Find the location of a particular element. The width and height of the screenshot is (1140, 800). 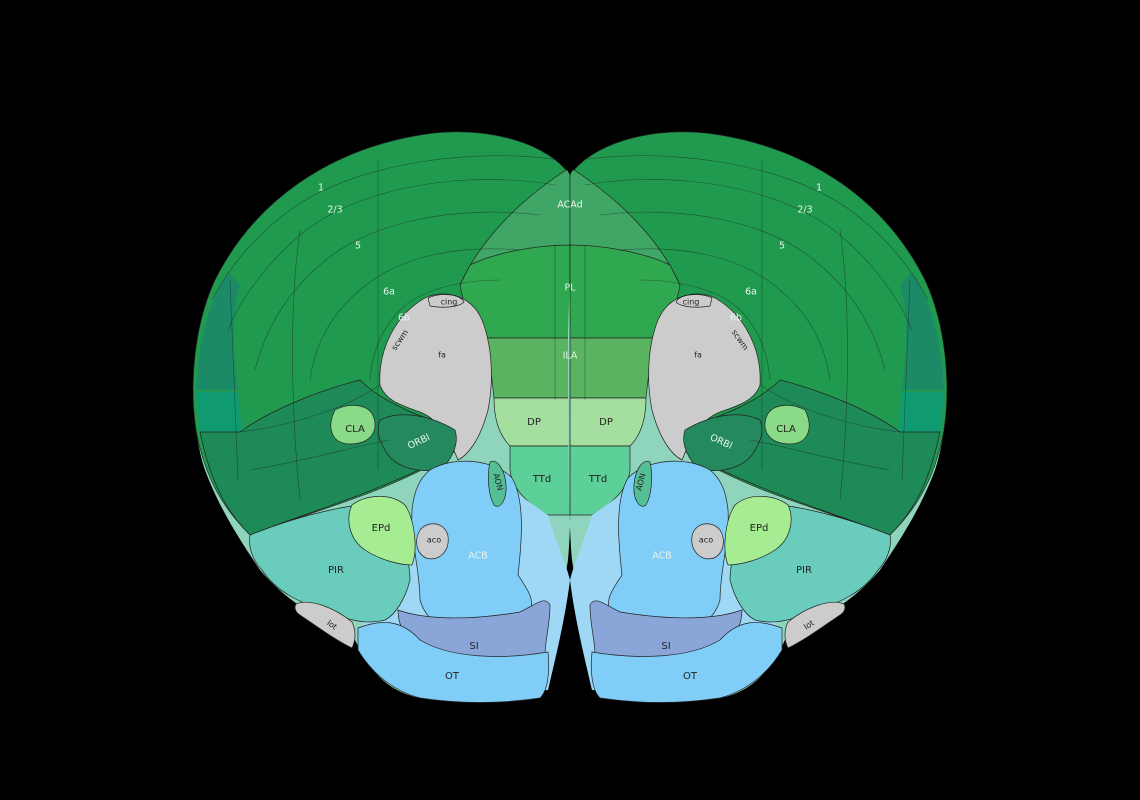

label-layer5-right: 5 is located at coordinates (782, 246).